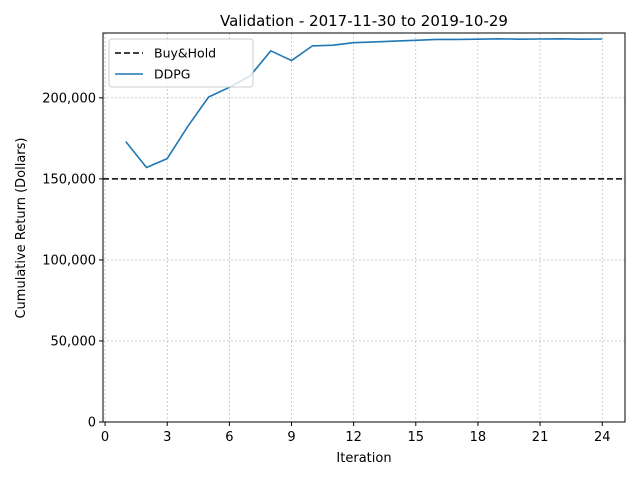 The width and height of the screenshot is (640, 480). Describe the element at coordinates (105, 437) in the screenshot. I see `x-tick-label: 0` at that location.